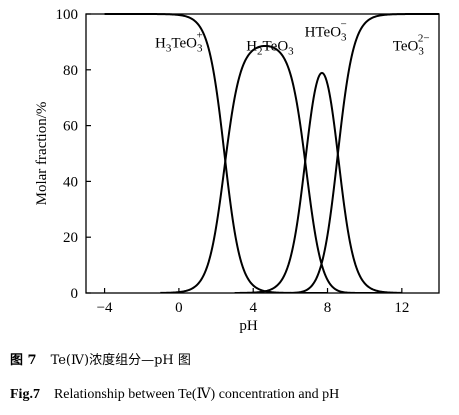  Describe the element at coordinates (401, 308) in the screenshot. I see `x-tick-label: 12` at that location.